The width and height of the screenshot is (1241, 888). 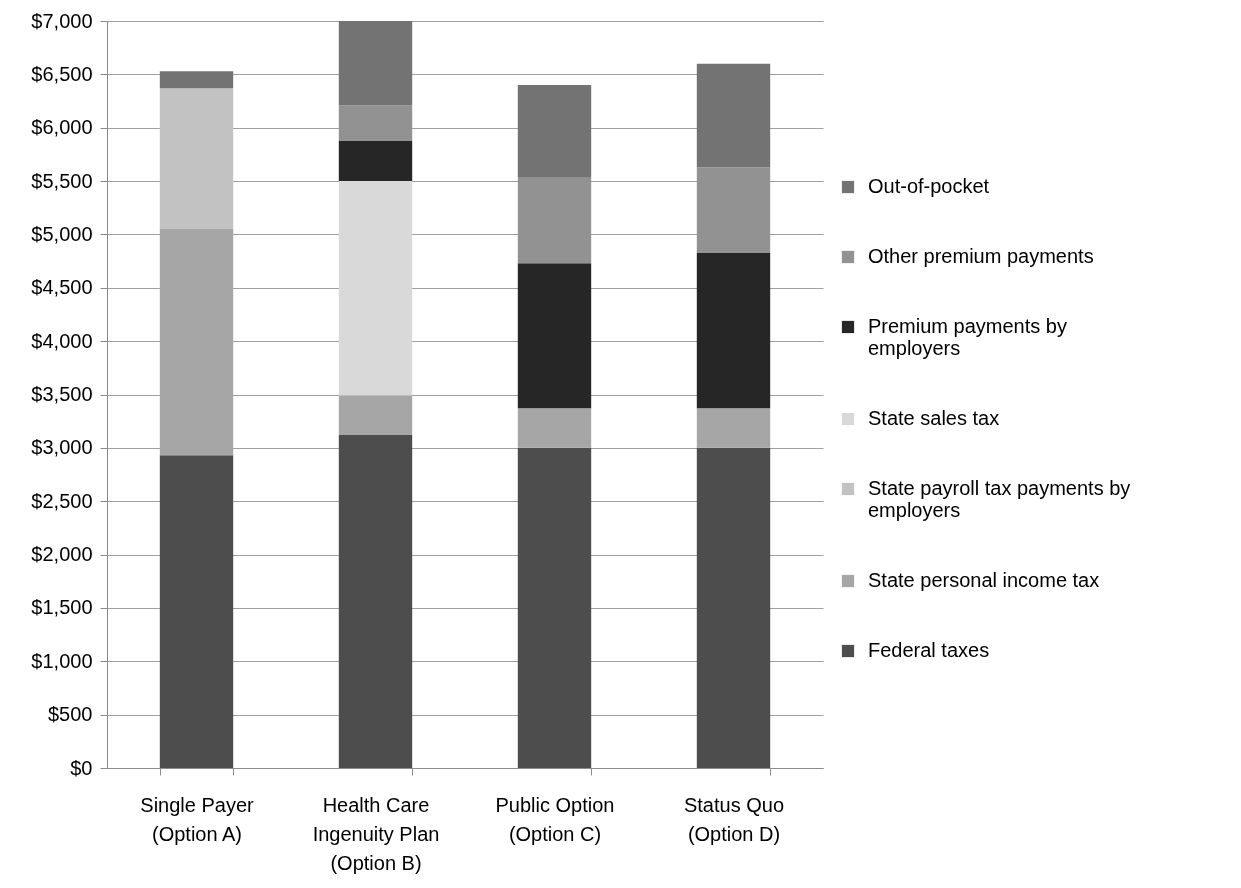 I want to click on y-tick-label: $0, so click(x=81, y=767).